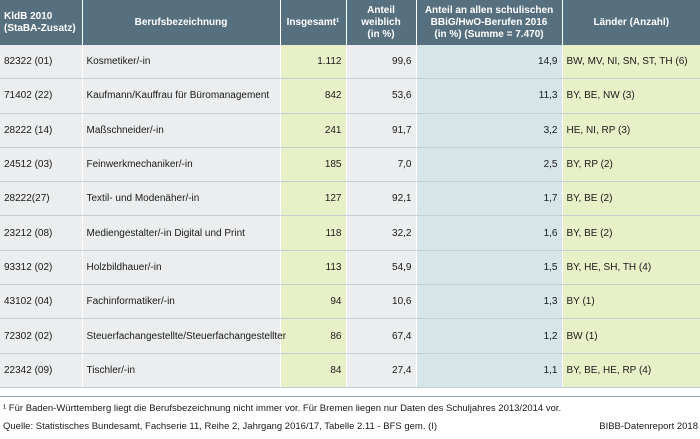 The image size is (700, 439). What do you see at coordinates (381, 165) in the screenshot?
I see `cell-anteil-weiblich: 7,0` at bounding box center [381, 165].